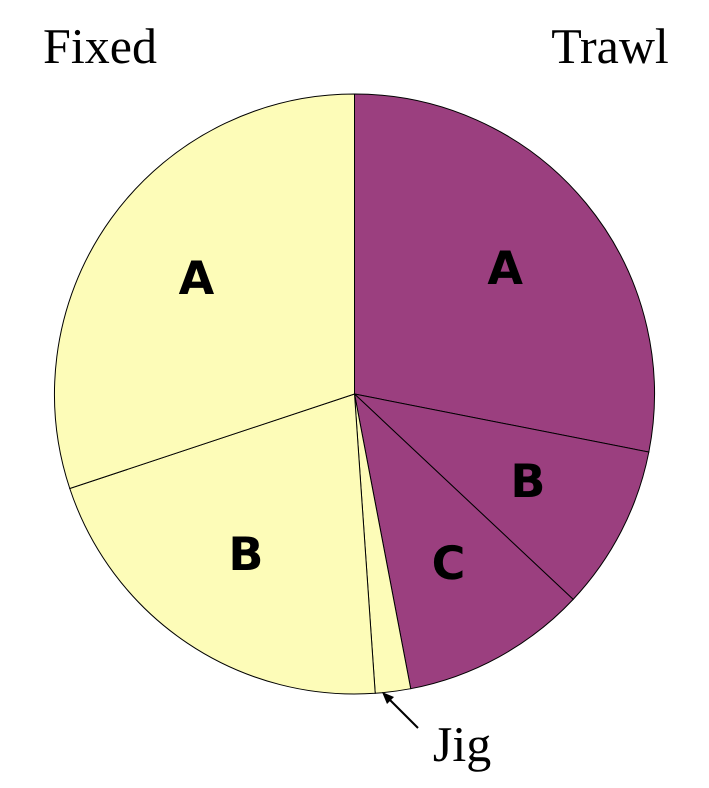 This screenshot has width=709, height=788. What do you see at coordinates (462, 744) in the screenshot?
I see `slice-label: Jig` at bounding box center [462, 744].